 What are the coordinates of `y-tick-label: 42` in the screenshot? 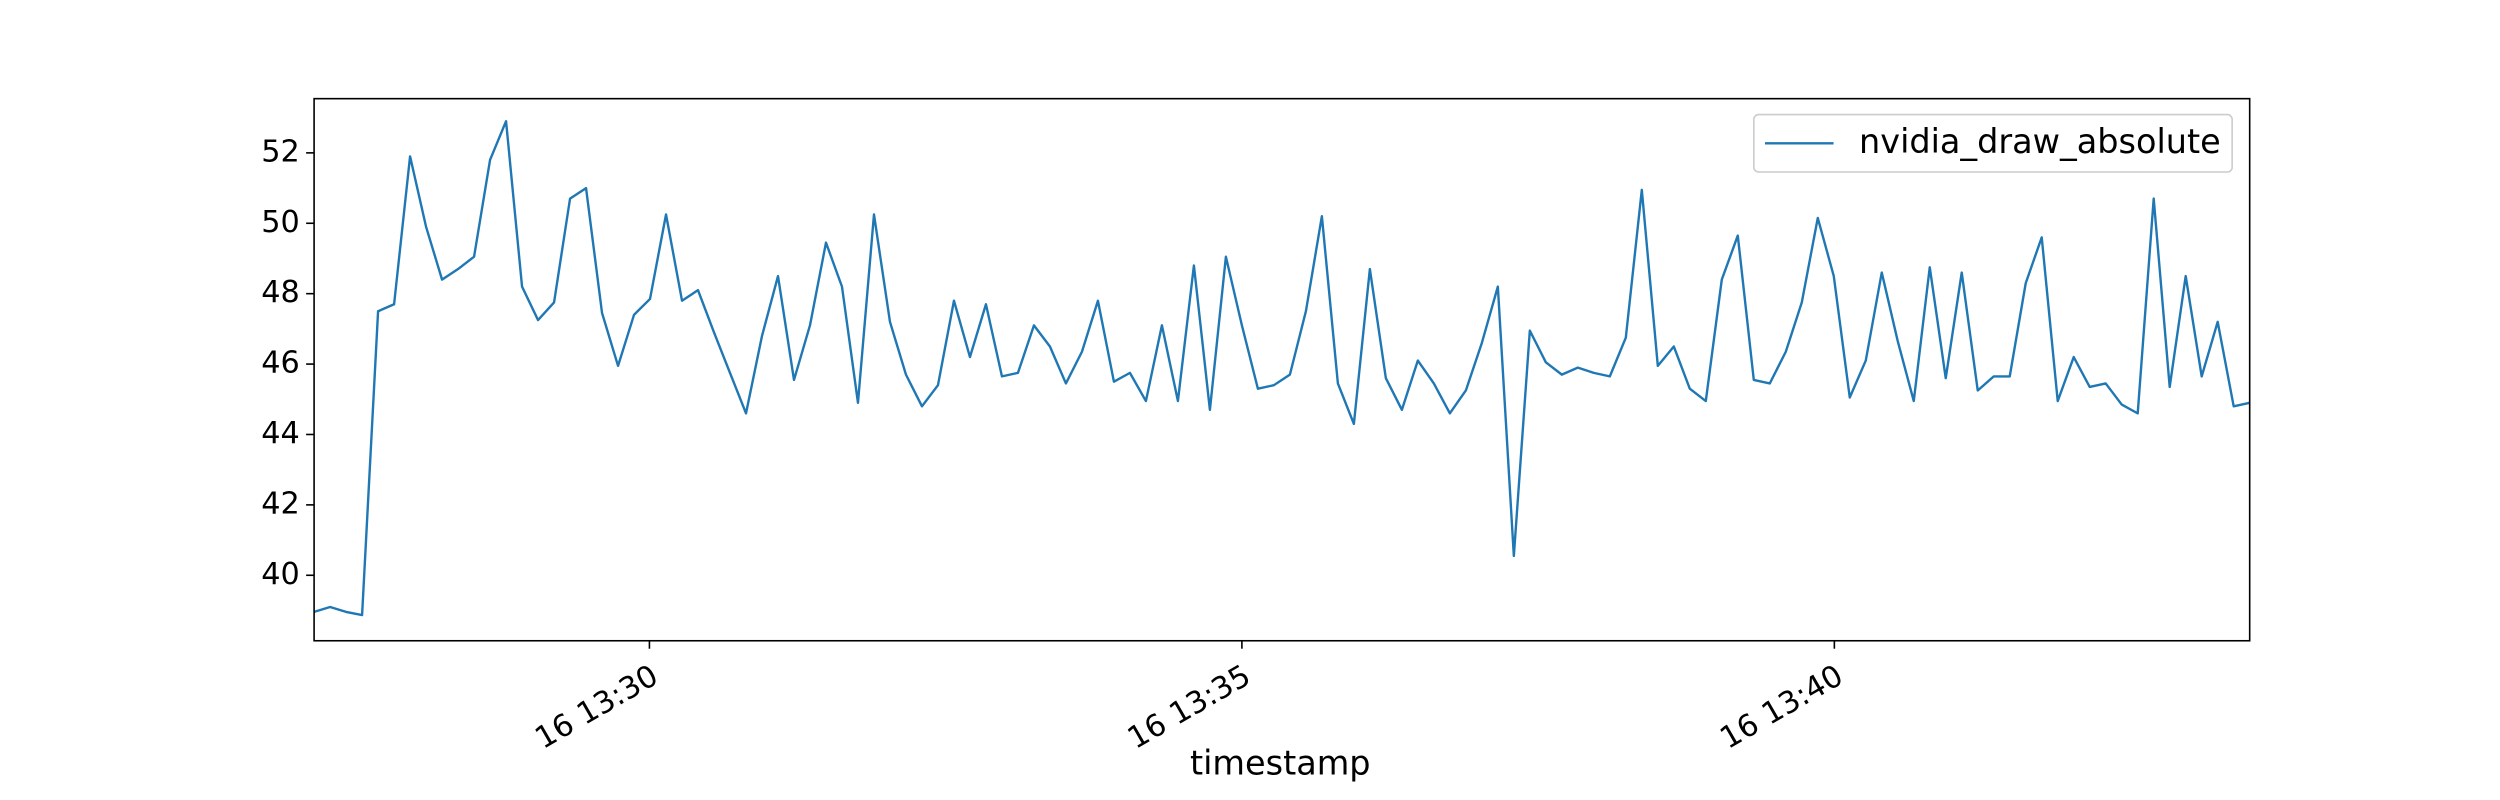 It's located at (280, 503).